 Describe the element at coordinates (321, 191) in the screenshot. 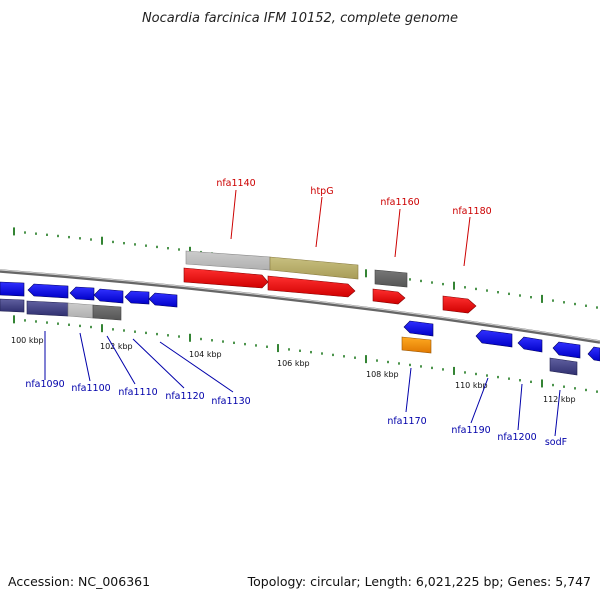

I see `gene-label: htpG` at that location.